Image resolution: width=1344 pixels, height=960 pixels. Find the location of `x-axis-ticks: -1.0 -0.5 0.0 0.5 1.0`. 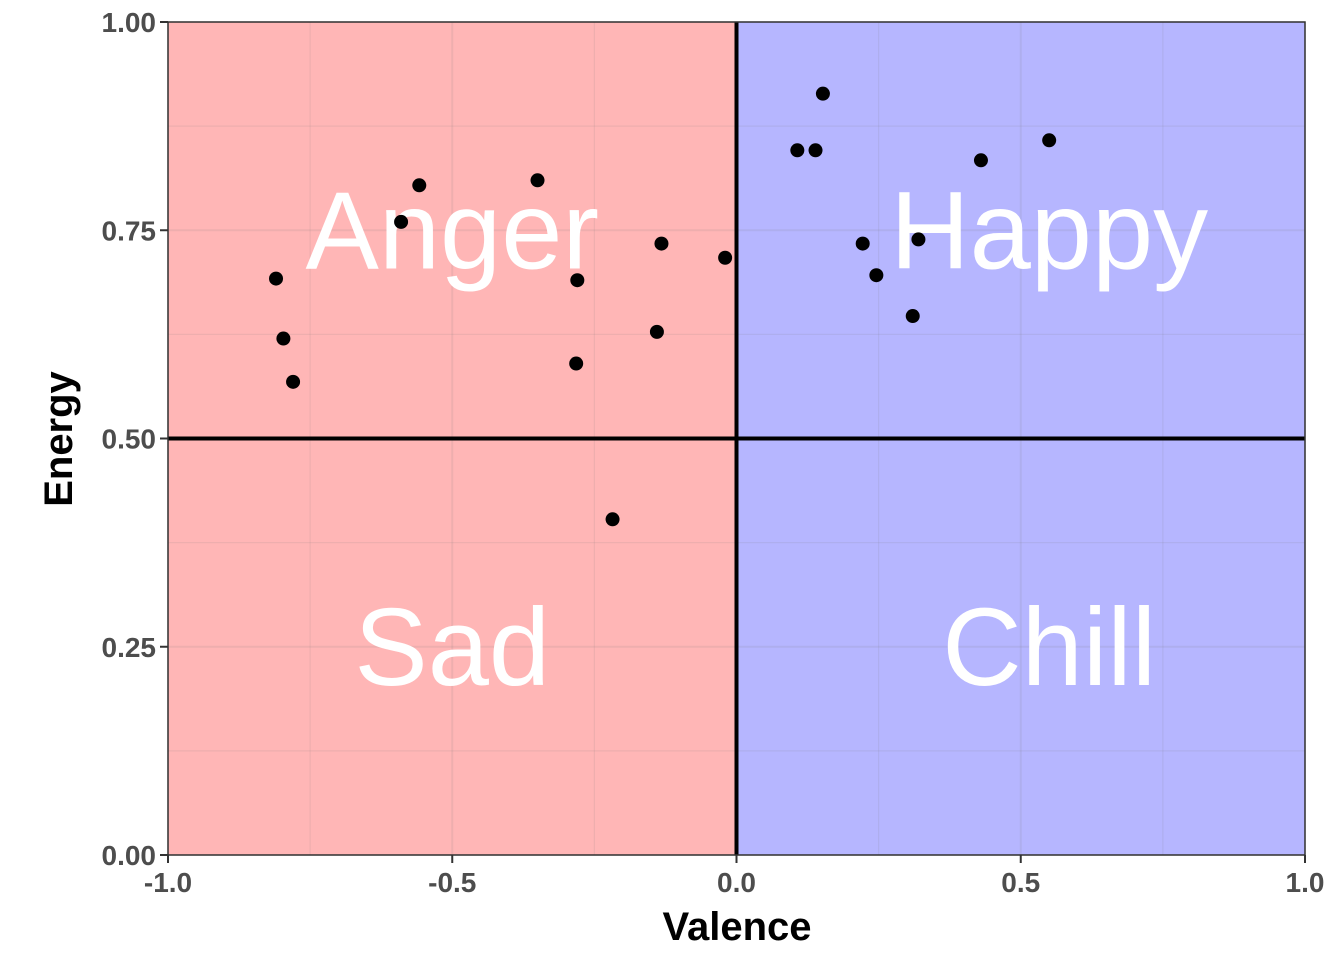

x-axis-ticks: -1.0 -0.5 0.0 0.5 1.0 is located at coordinates (734, 876).